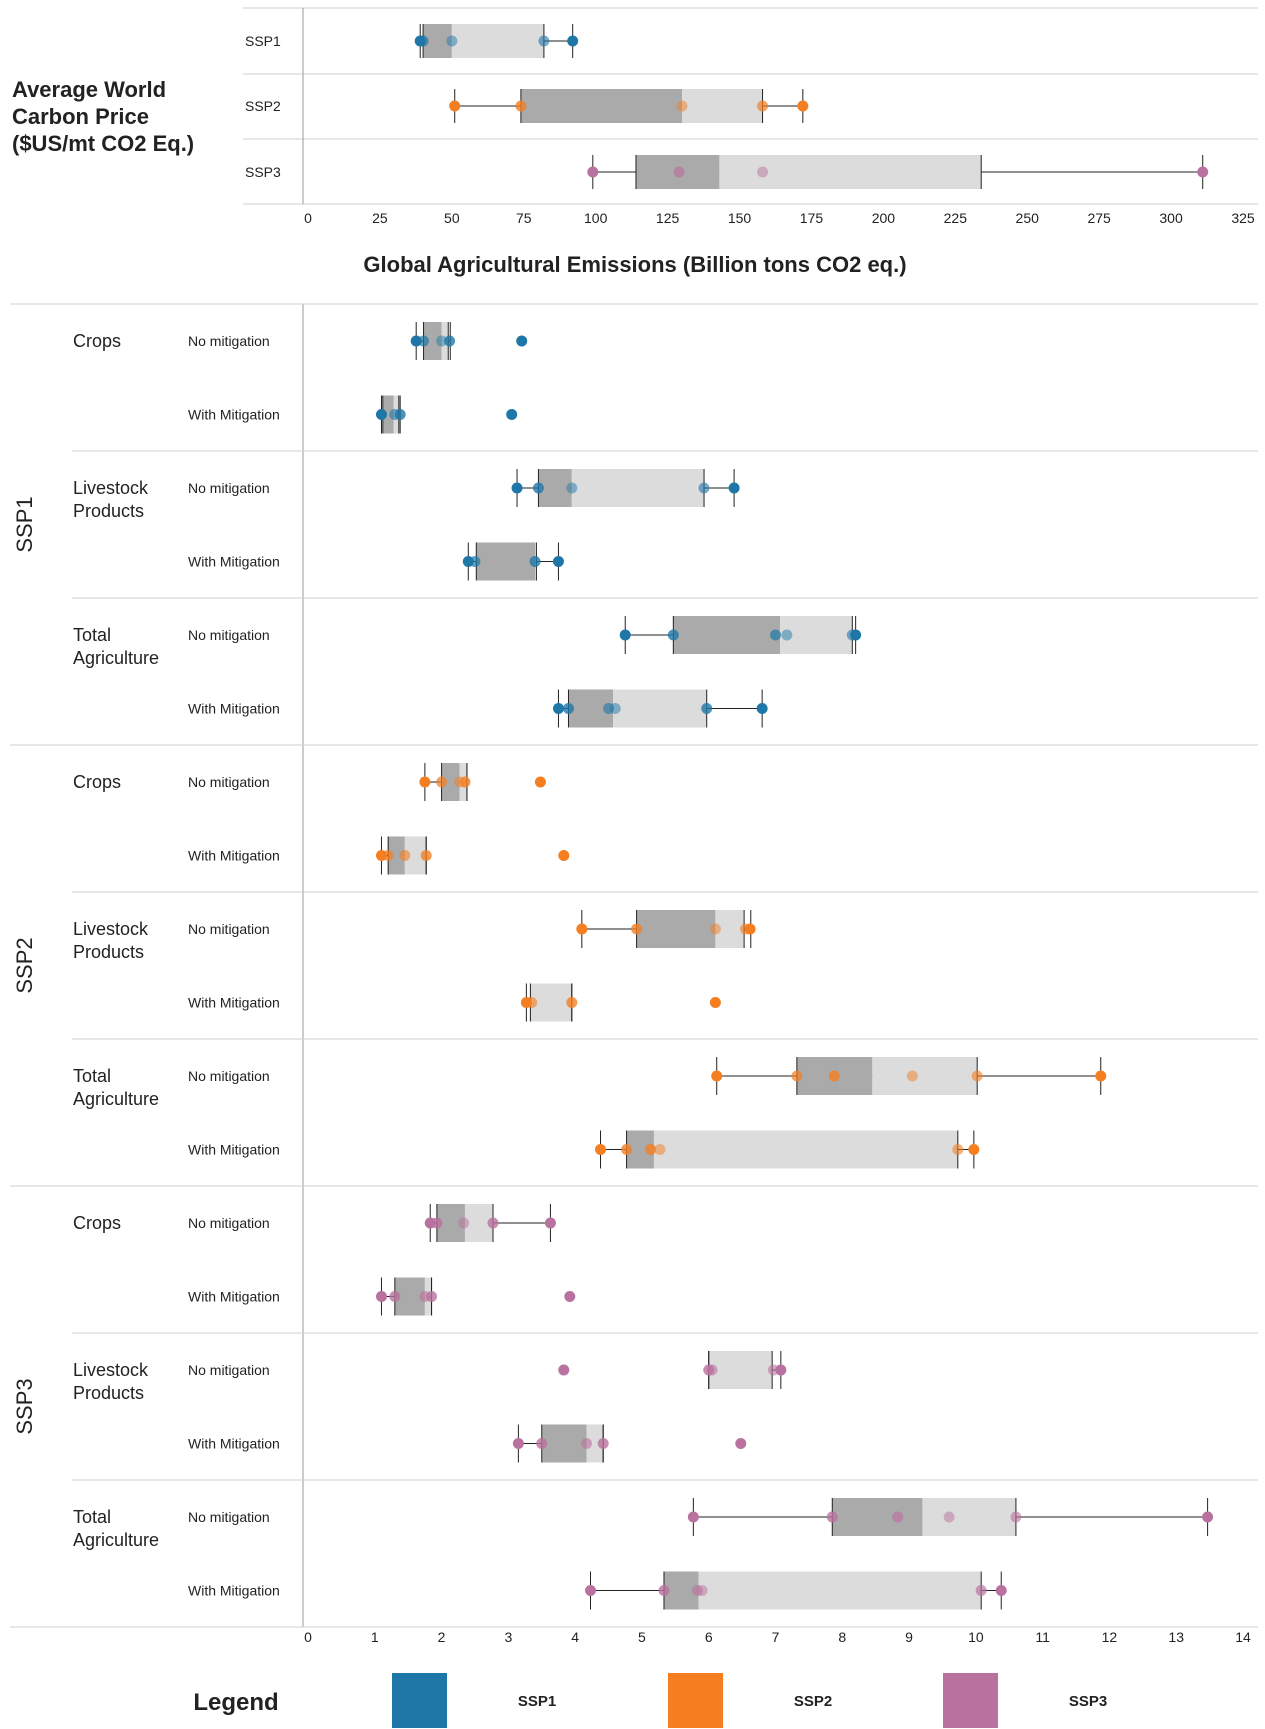  What do you see at coordinates (575, 1637) in the screenshot?
I see `emissions-x-tick-label: 4` at bounding box center [575, 1637].